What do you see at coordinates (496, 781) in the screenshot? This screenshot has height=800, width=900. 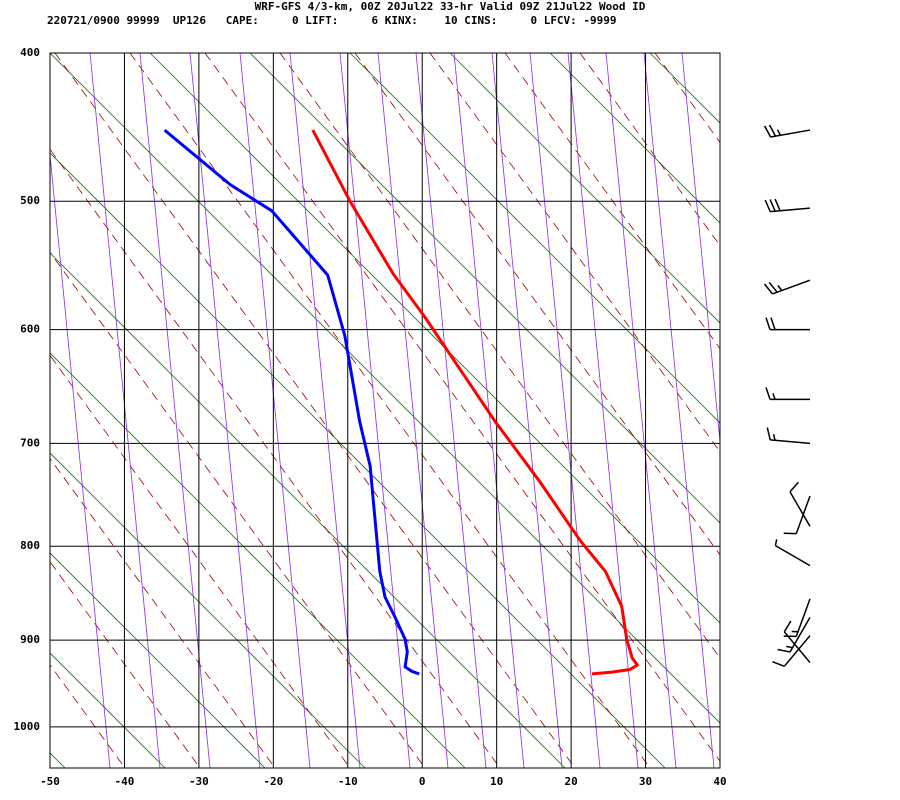 I see `x-tick-label: 10` at bounding box center [496, 781].